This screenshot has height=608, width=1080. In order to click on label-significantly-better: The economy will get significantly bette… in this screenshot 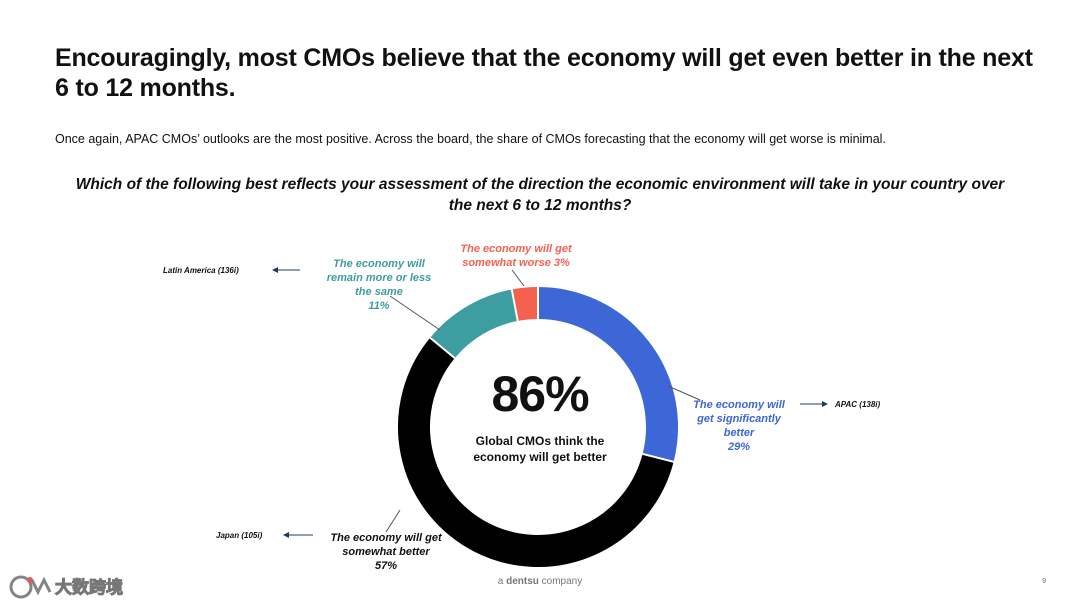, I will do `click(739, 426)`.